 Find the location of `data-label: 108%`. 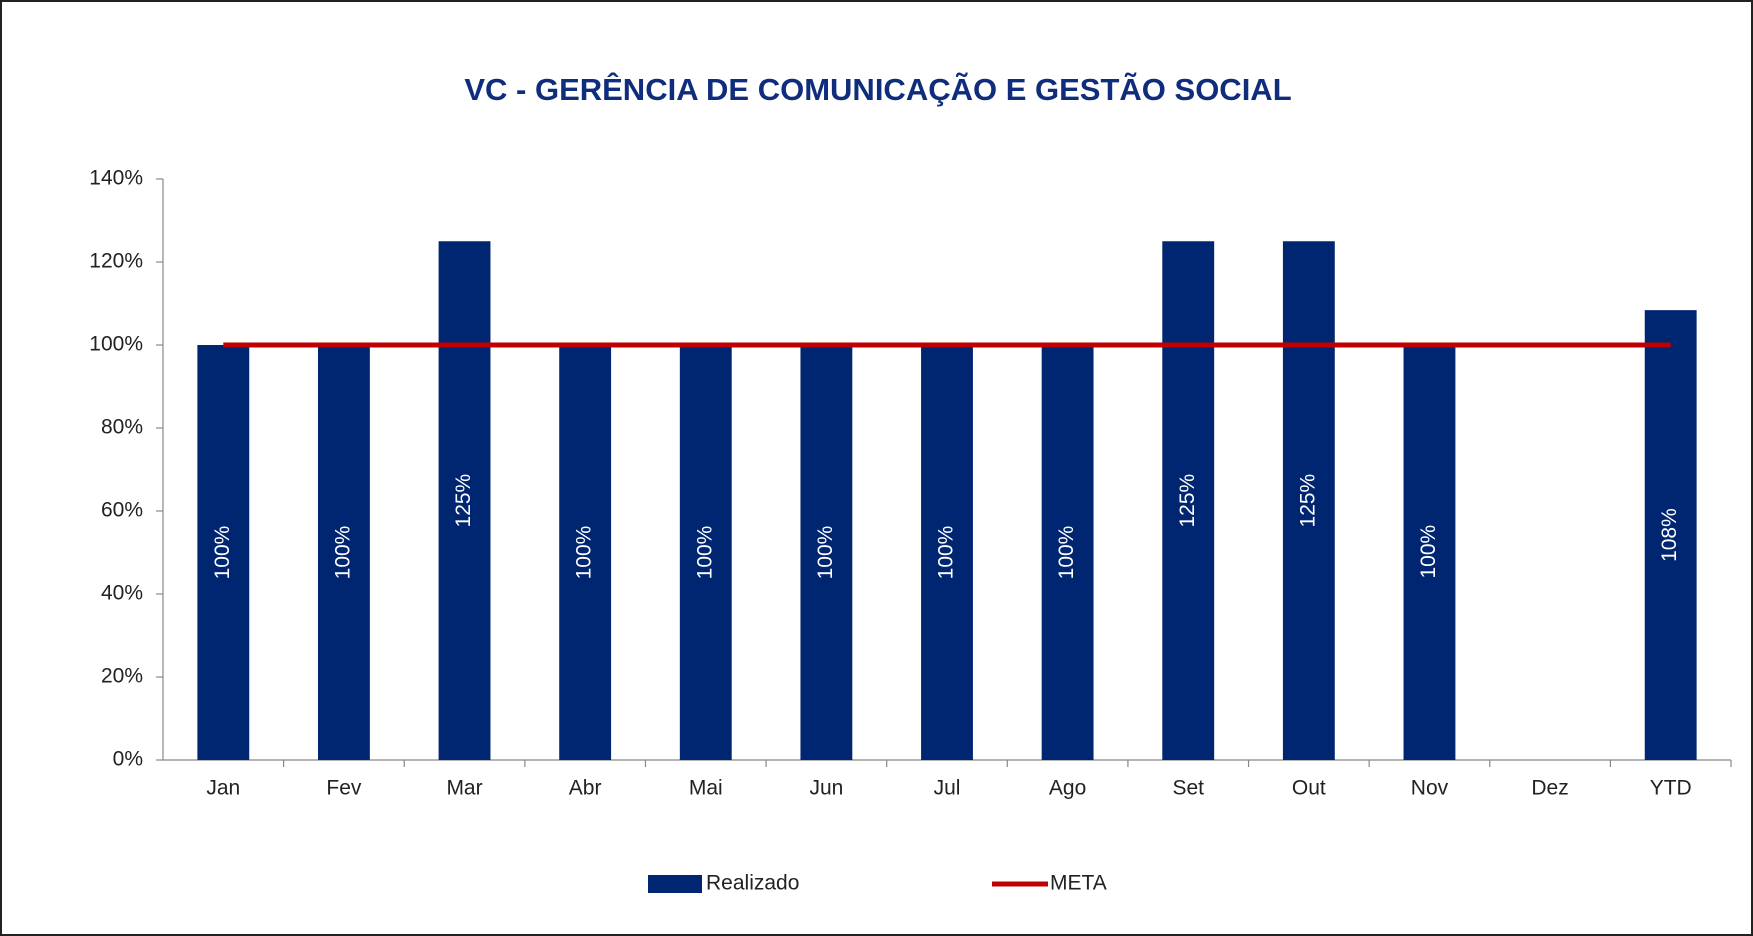

data-label: 108% is located at coordinates (1669, 535).